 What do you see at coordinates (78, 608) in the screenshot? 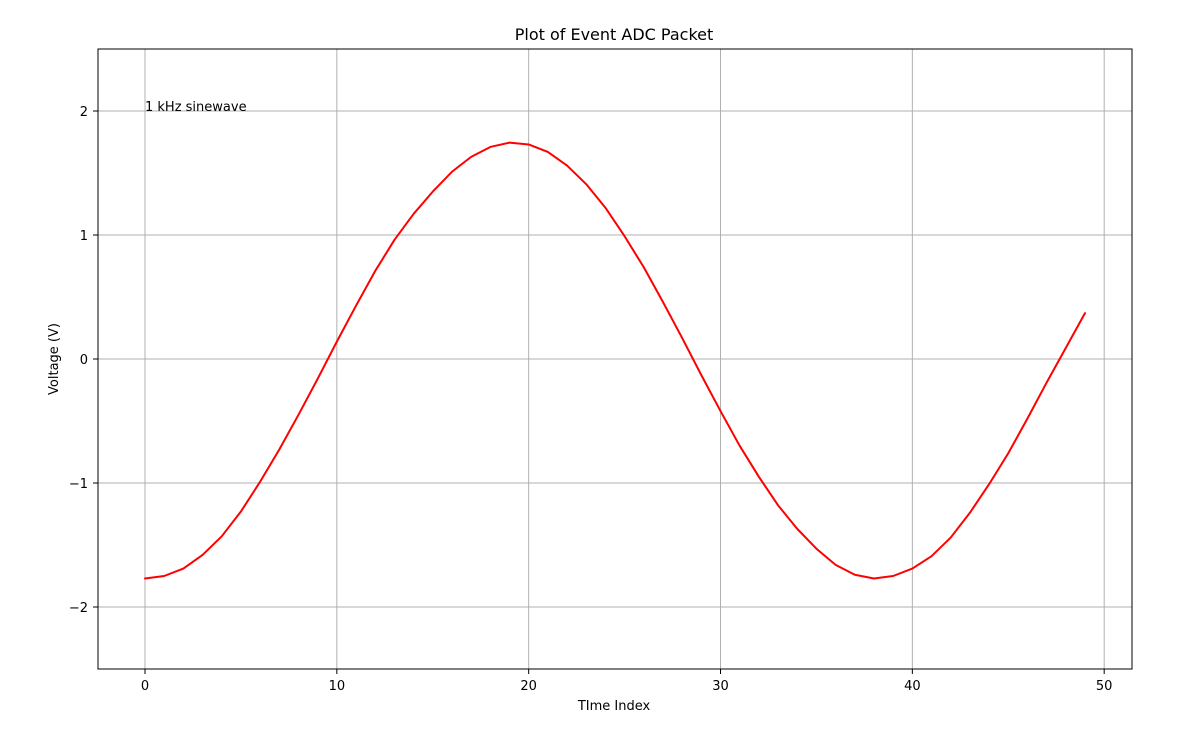
I see `y-tick-label: −2` at bounding box center [78, 608].